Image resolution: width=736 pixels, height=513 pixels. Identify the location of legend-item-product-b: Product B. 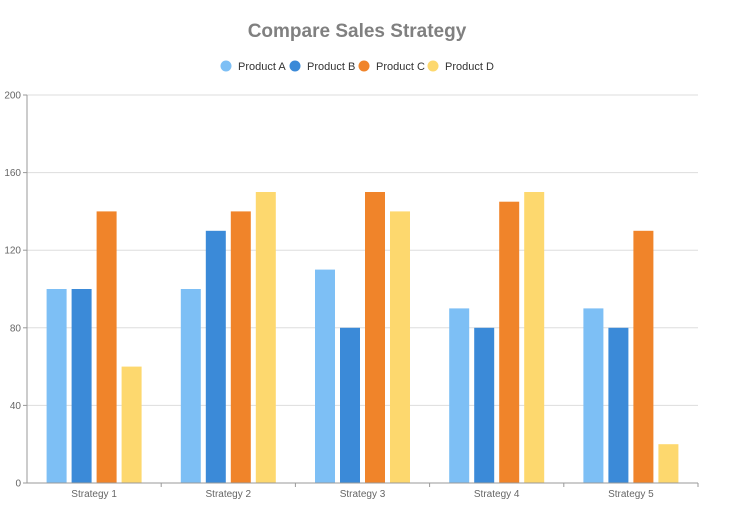
(322, 67).